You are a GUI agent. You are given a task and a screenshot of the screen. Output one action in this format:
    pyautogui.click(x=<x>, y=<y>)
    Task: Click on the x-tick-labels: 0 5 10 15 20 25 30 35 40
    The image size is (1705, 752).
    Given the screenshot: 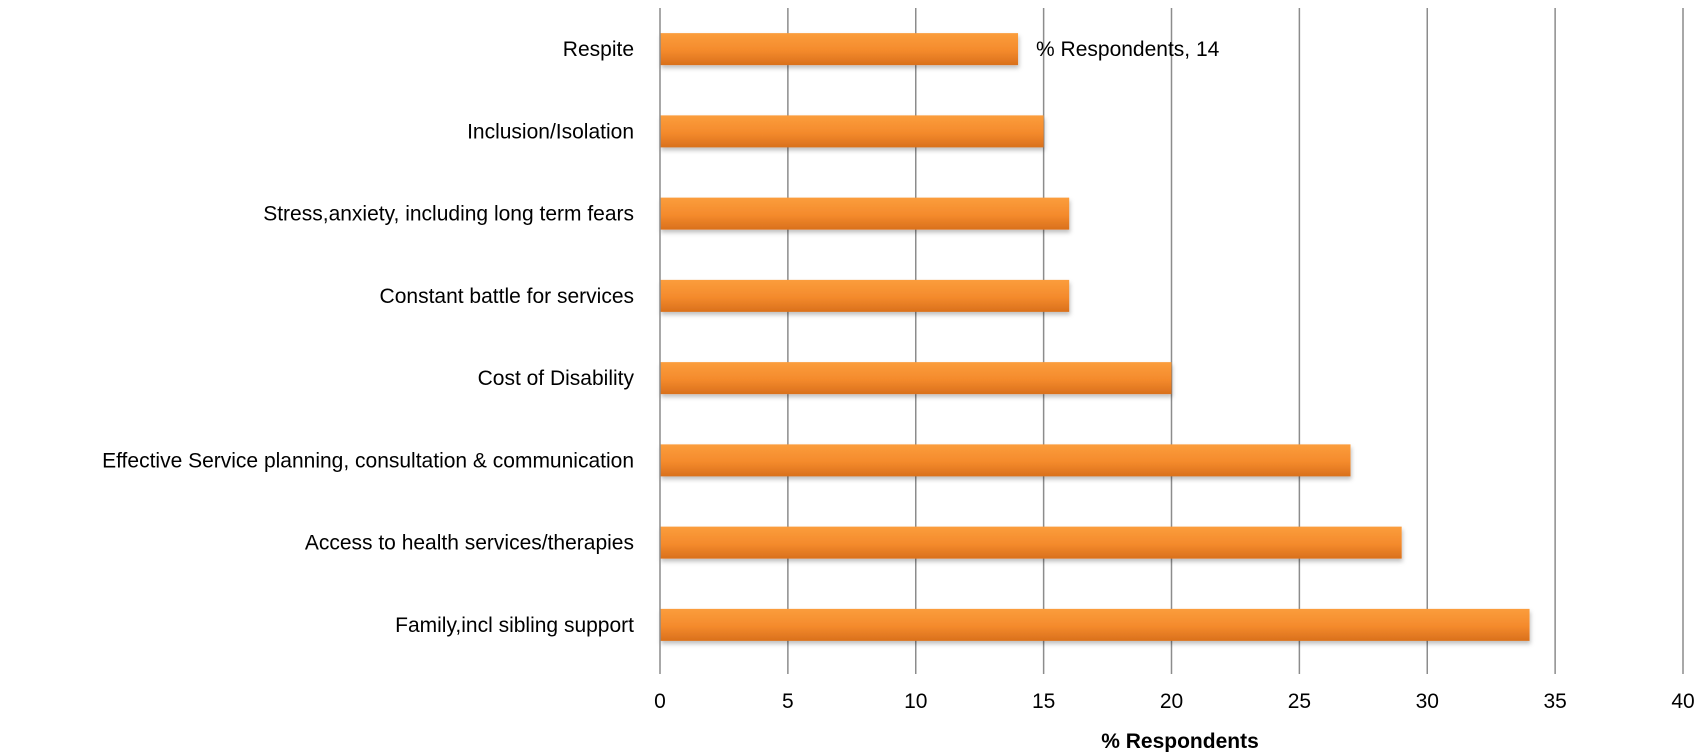 What is the action you would take?
    pyautogui.click(x=1174, y=701)
    